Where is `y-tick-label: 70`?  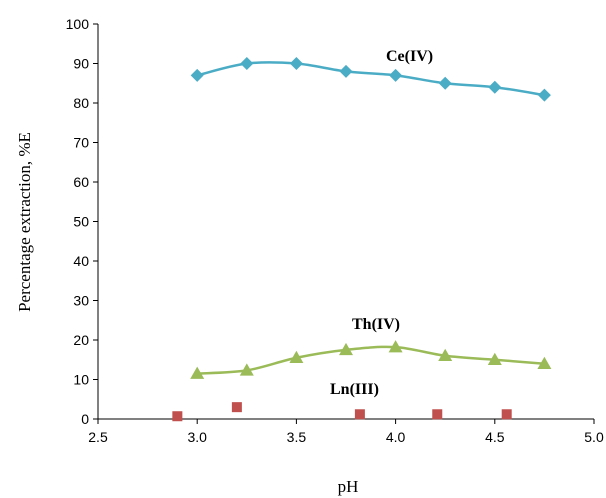
y-tick-label: 70 is located at coordinates (81, 143).